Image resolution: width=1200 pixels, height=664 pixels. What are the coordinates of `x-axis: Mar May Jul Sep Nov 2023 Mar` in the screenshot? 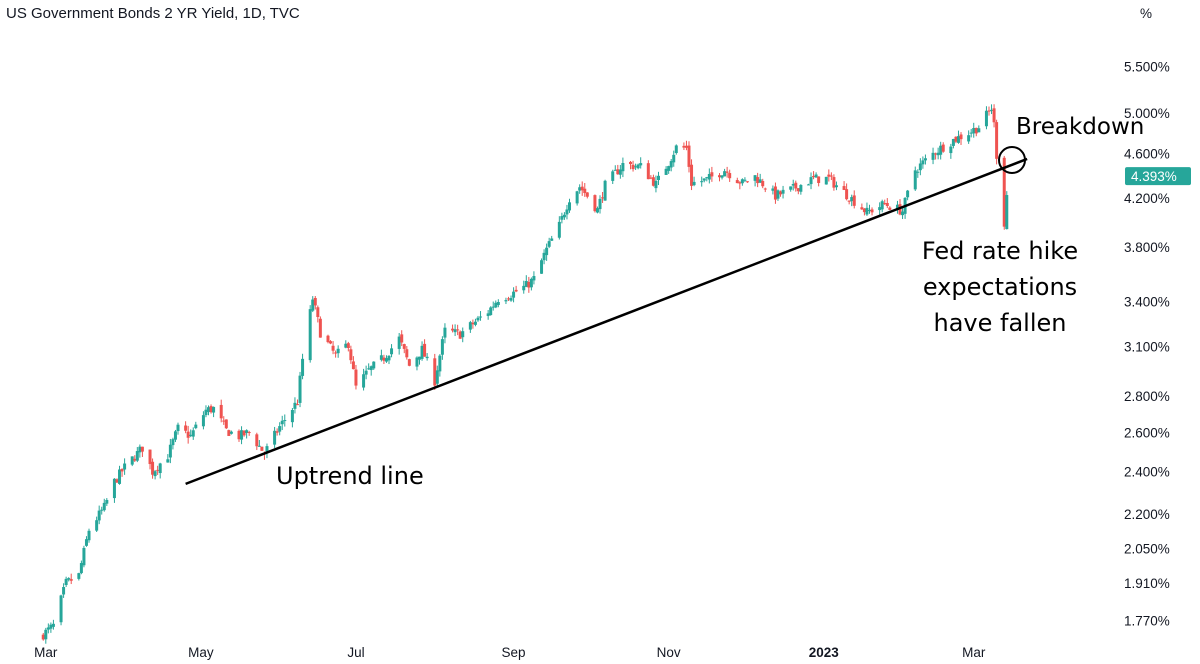 It's located at (510, 652).